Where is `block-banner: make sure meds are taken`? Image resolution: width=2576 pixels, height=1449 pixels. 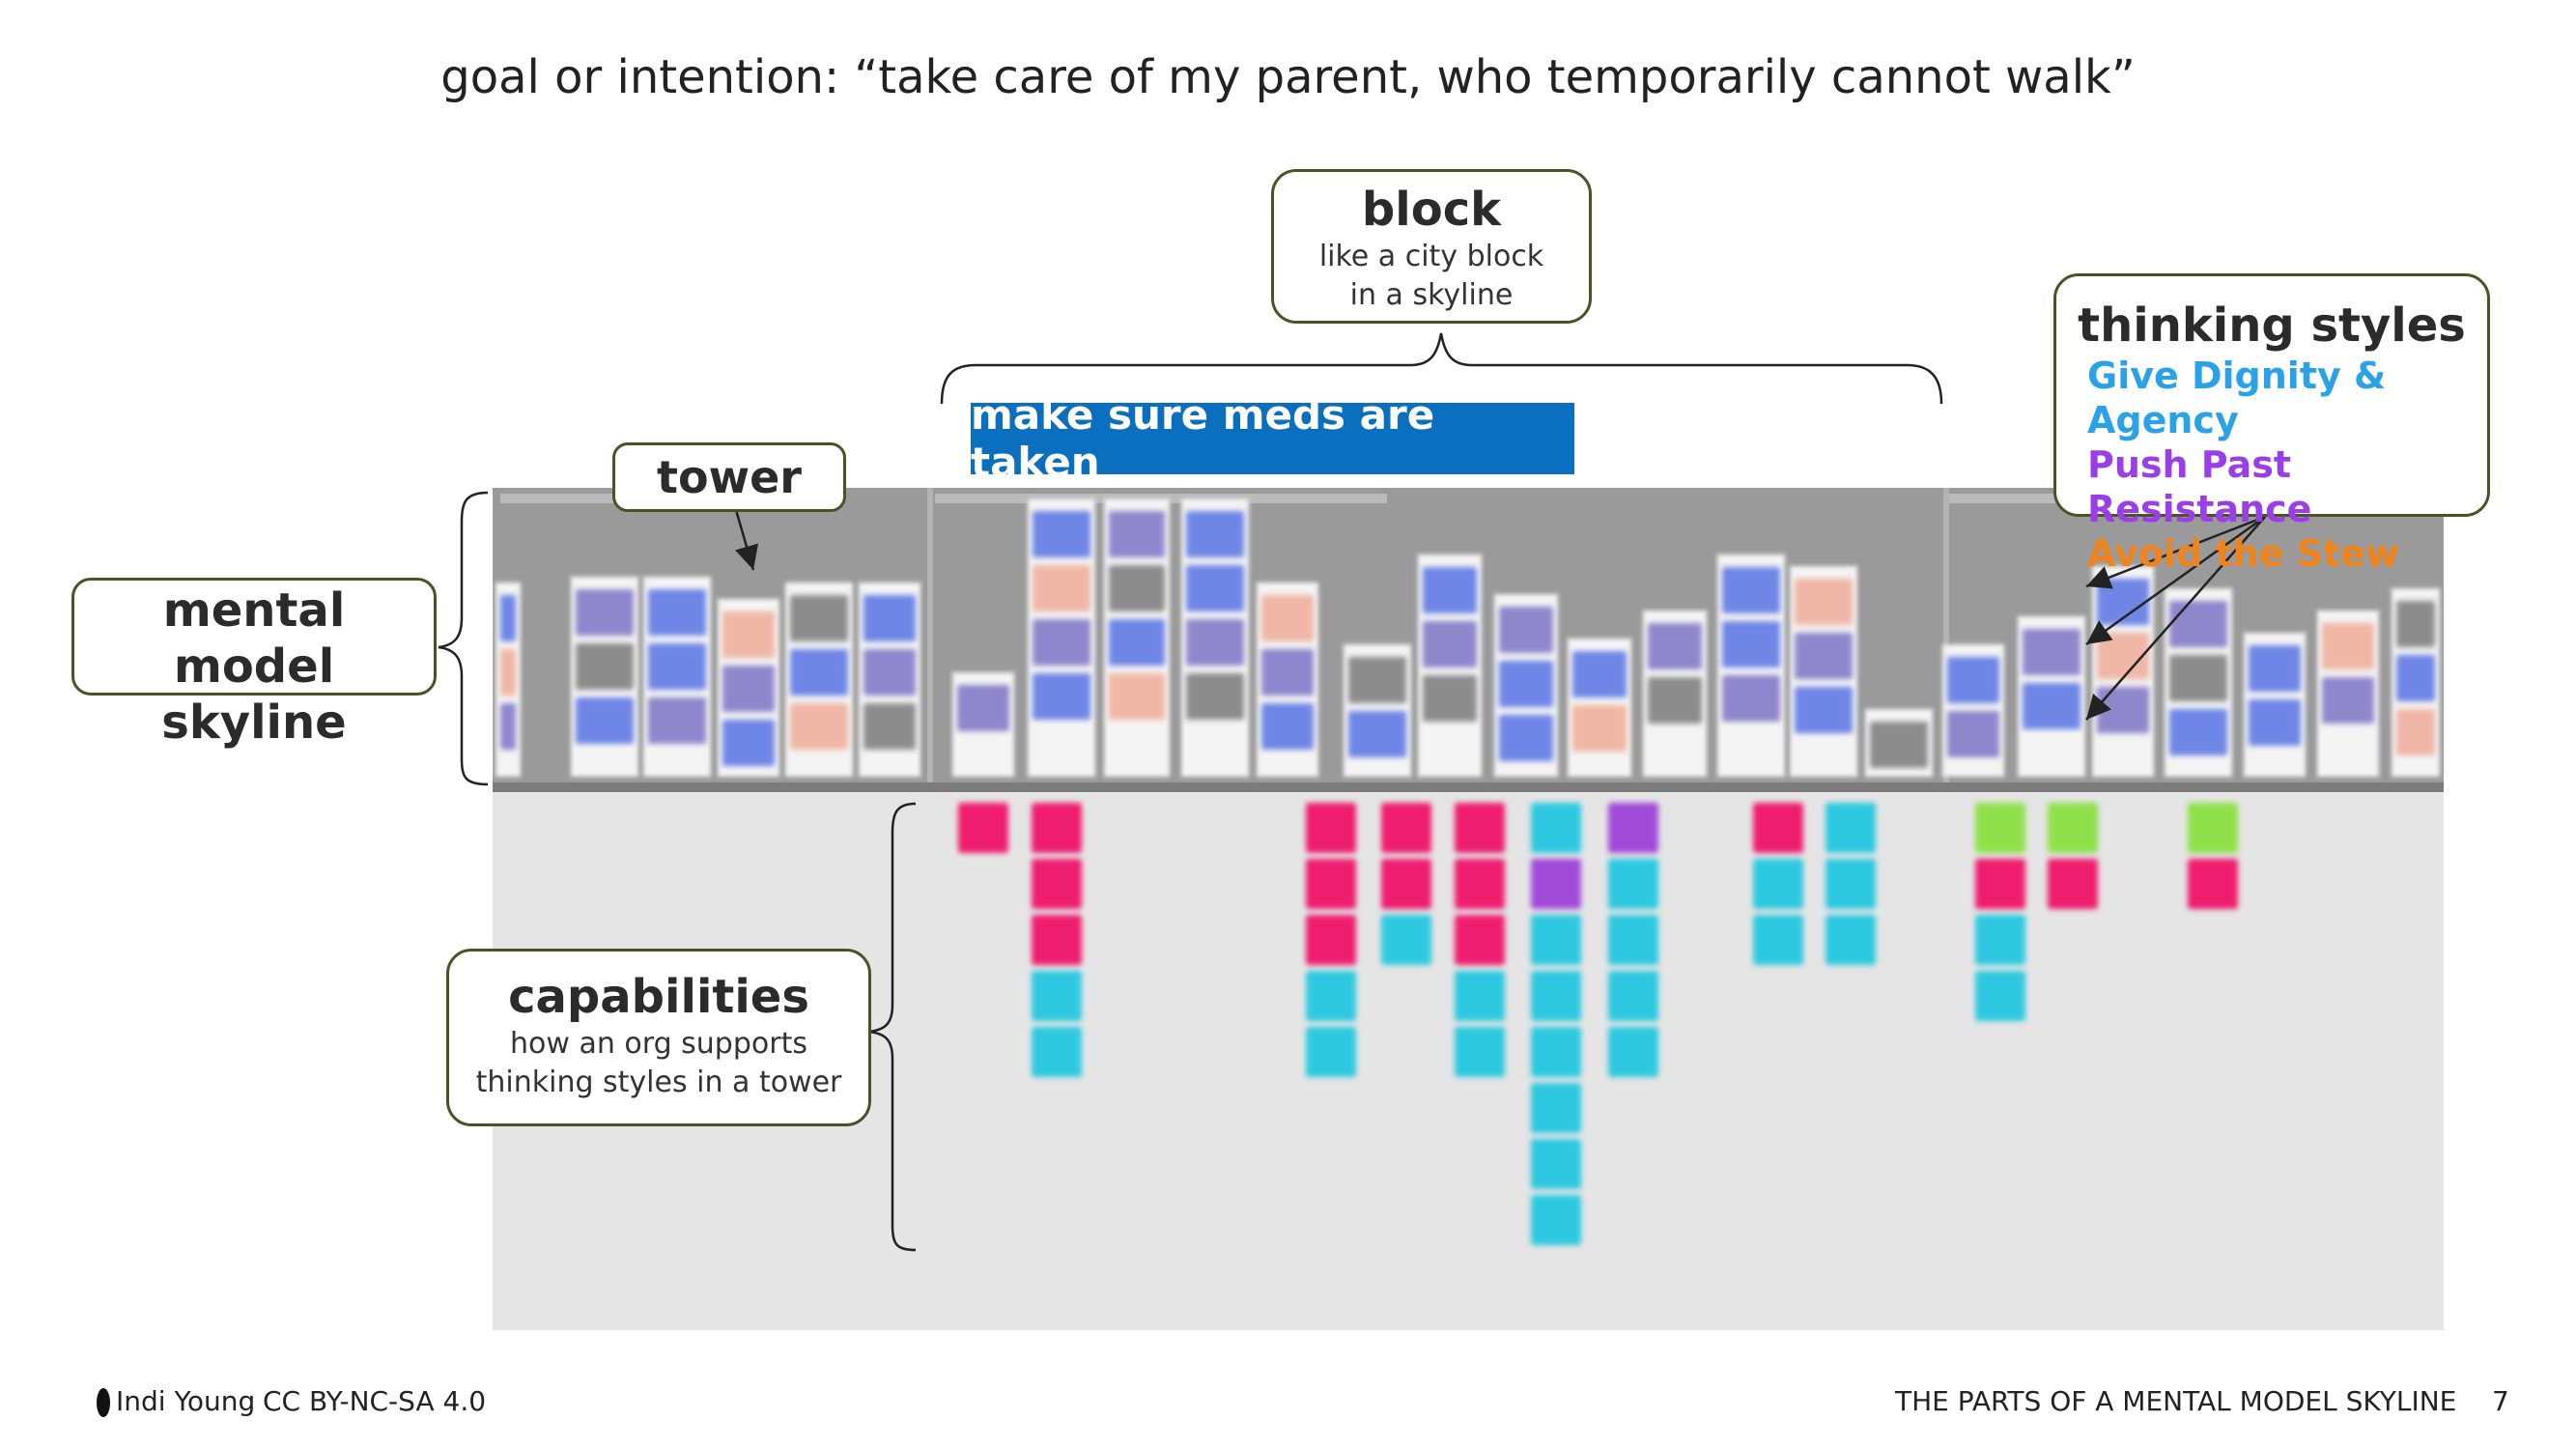
block-banner: make sure meds are taken is located at coordinates (1272, 438).